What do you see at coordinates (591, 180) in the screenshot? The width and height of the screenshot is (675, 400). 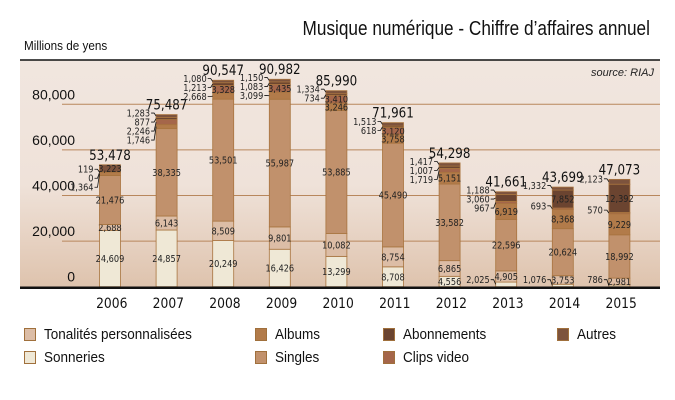 I see `data-label: 2,123` at bounding box center [591, 180].